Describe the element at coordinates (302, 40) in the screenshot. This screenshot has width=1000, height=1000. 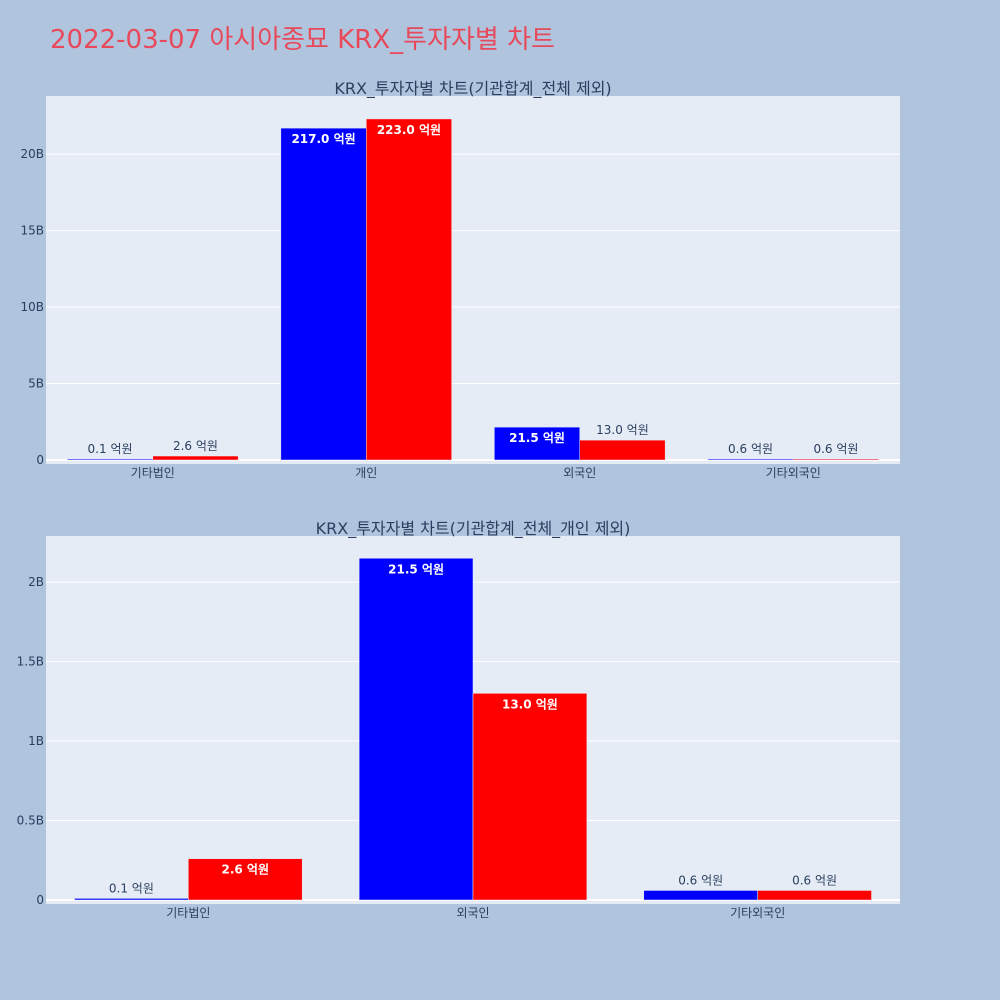
I see `page-title: 2022-03-07 아시아종묘 KRX_투자자별 차트` at that location.